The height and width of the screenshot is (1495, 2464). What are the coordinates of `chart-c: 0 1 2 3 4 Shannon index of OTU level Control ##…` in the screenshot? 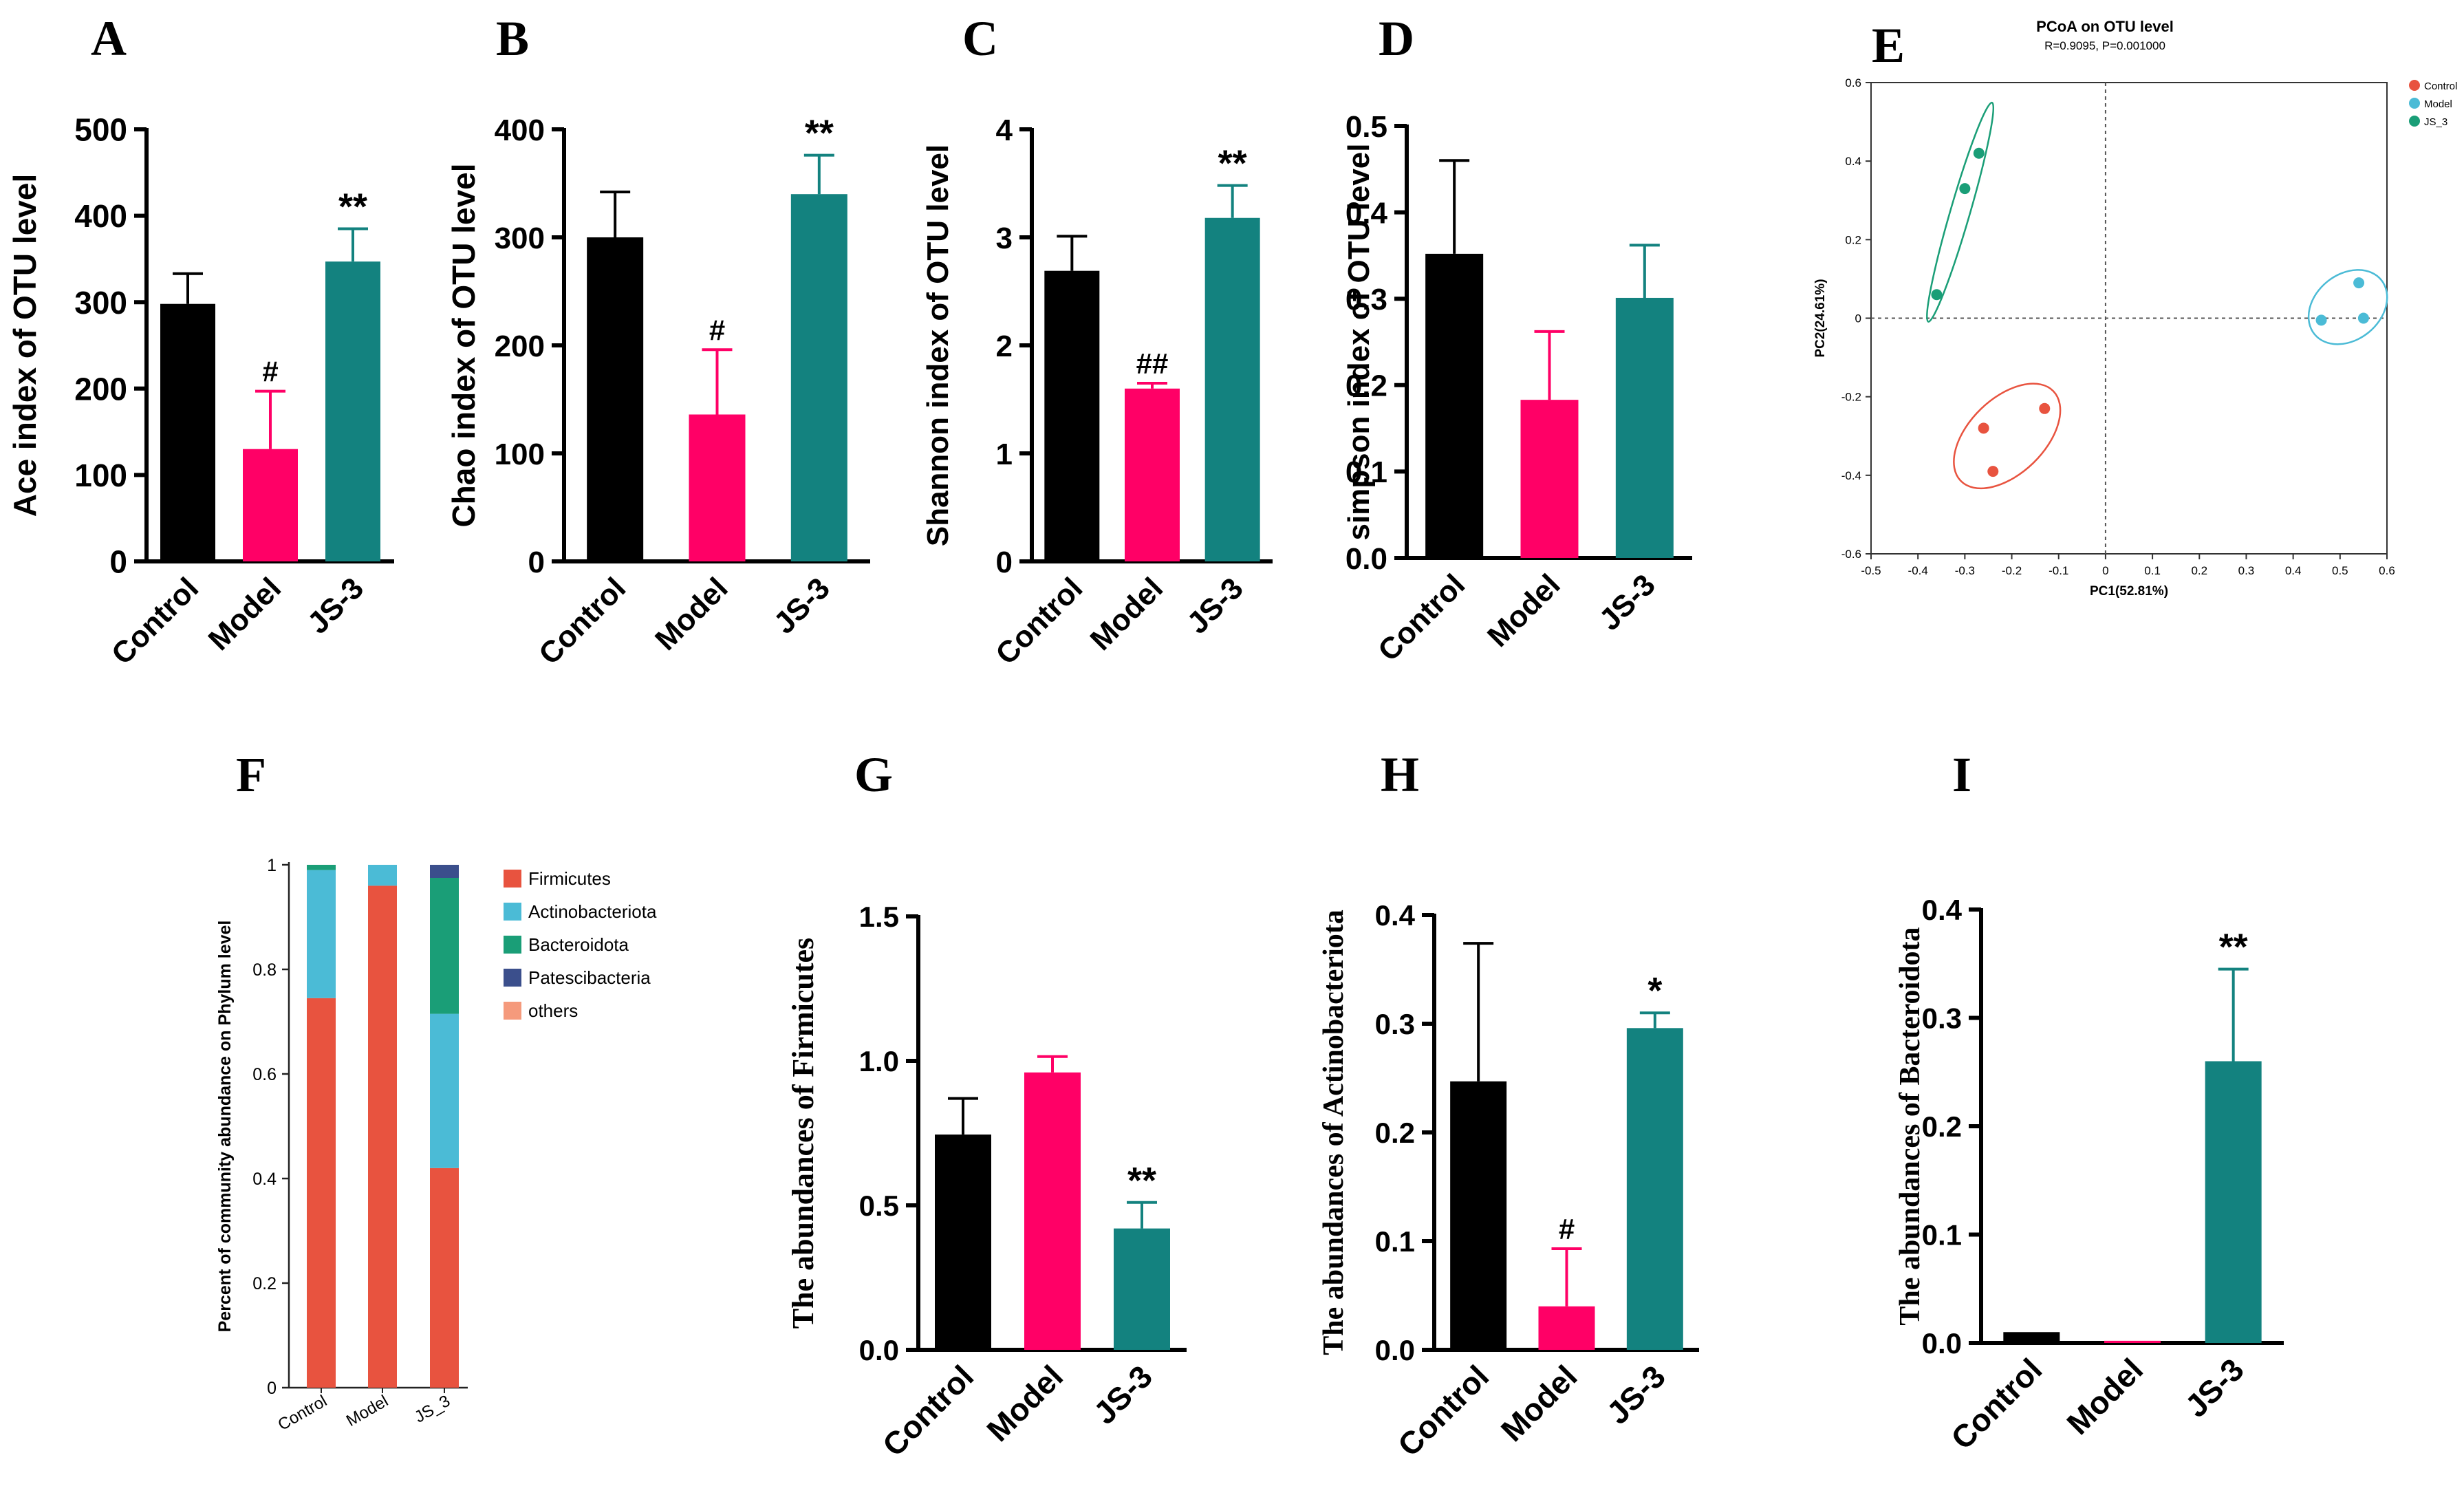 It's located at (1097, 392).